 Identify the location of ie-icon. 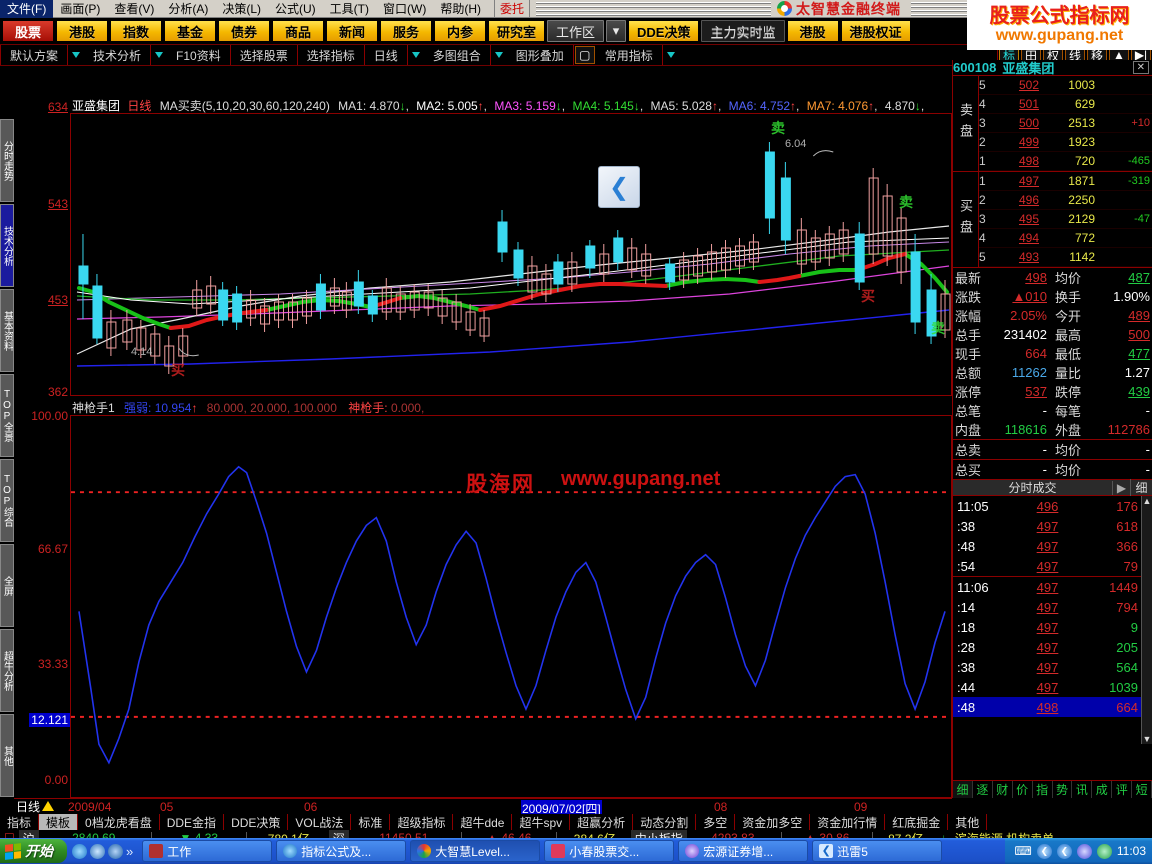
(79, 851).